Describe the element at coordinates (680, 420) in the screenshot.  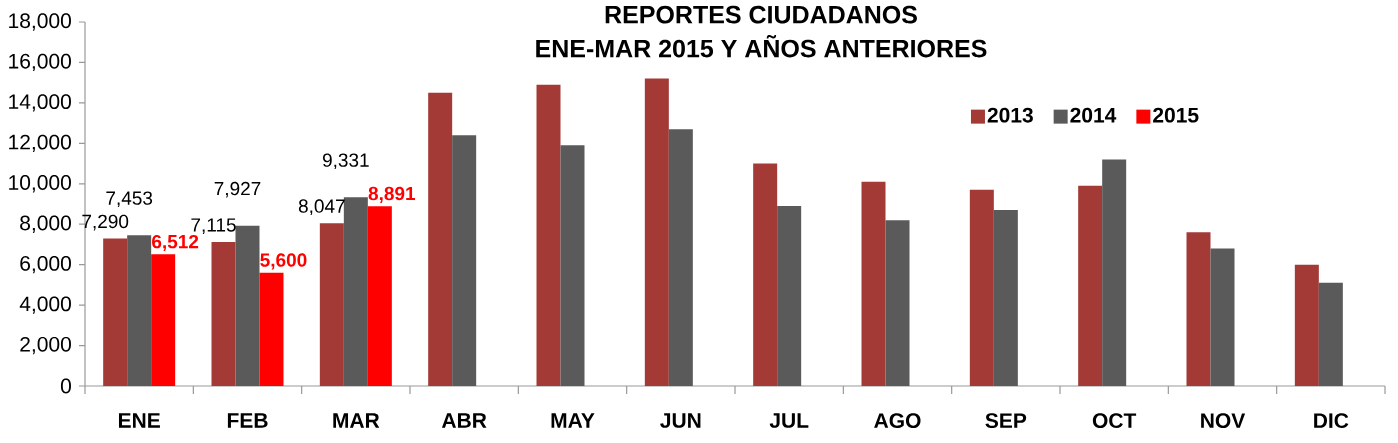
I see `x-tick-label: JUN` at that location.